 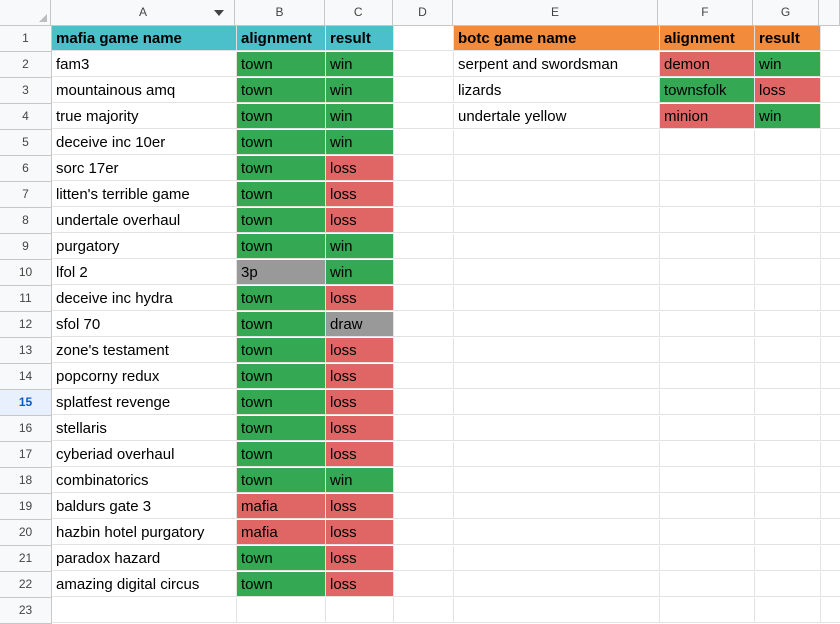 I want to click on game-name-cell: litten's terrible game, so click(x=144, y=194).